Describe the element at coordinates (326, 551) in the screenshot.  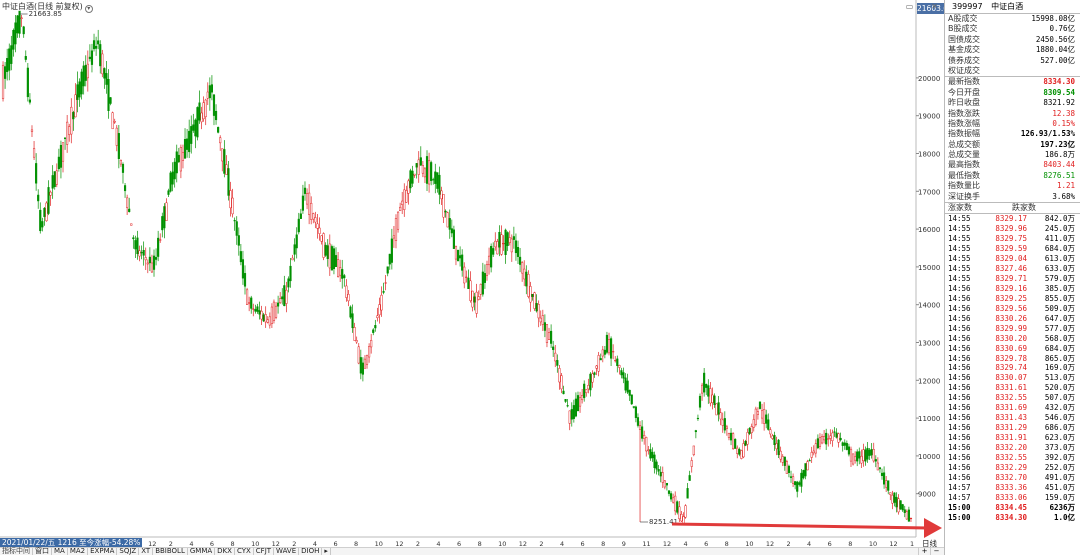
I see `indicator-tab: ▸` at that location.